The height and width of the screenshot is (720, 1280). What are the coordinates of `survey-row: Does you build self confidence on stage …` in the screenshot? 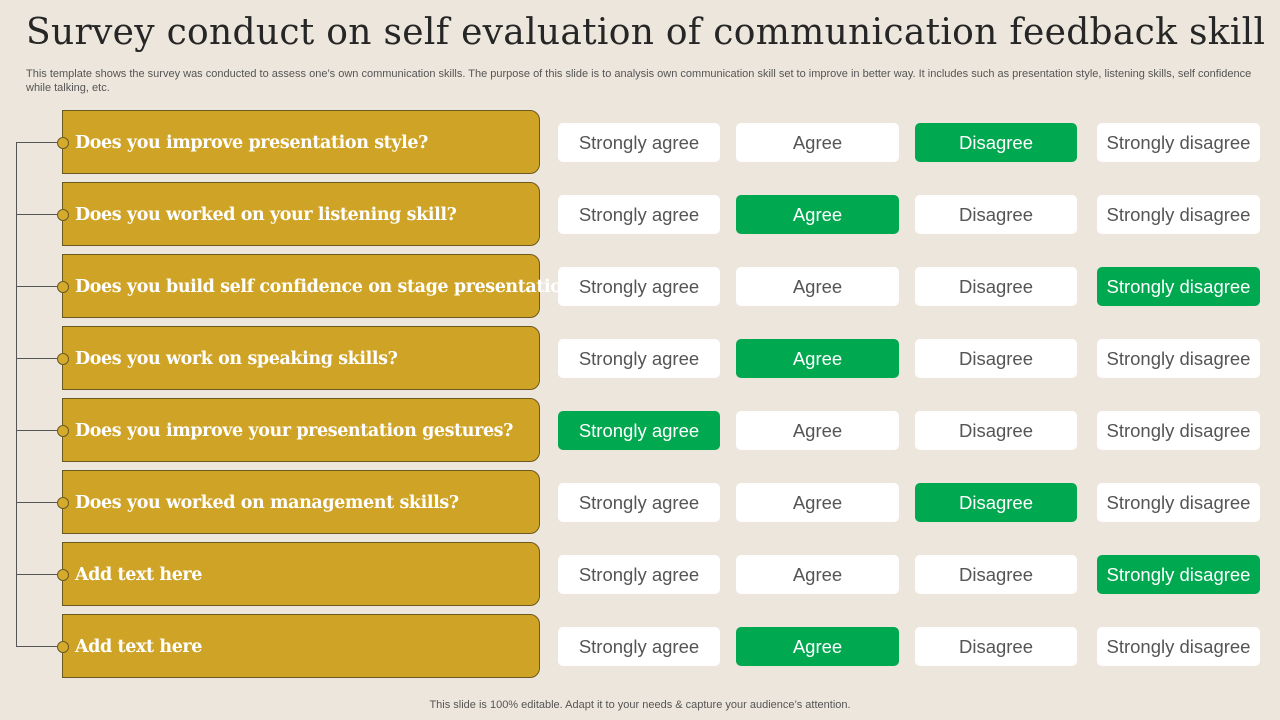 It's located at (640, 287).